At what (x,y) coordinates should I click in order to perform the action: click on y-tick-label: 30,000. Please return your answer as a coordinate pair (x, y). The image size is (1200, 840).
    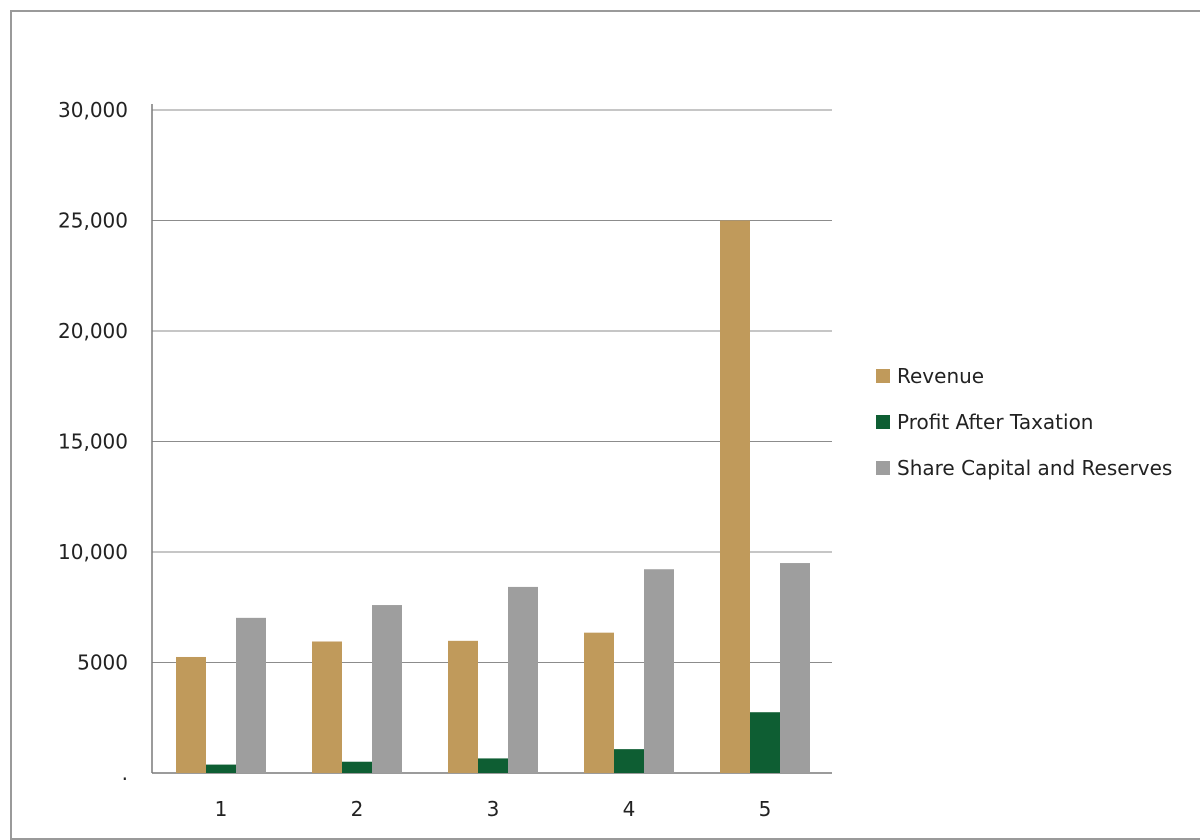
    Looking at the image, I should click on (93, 110).